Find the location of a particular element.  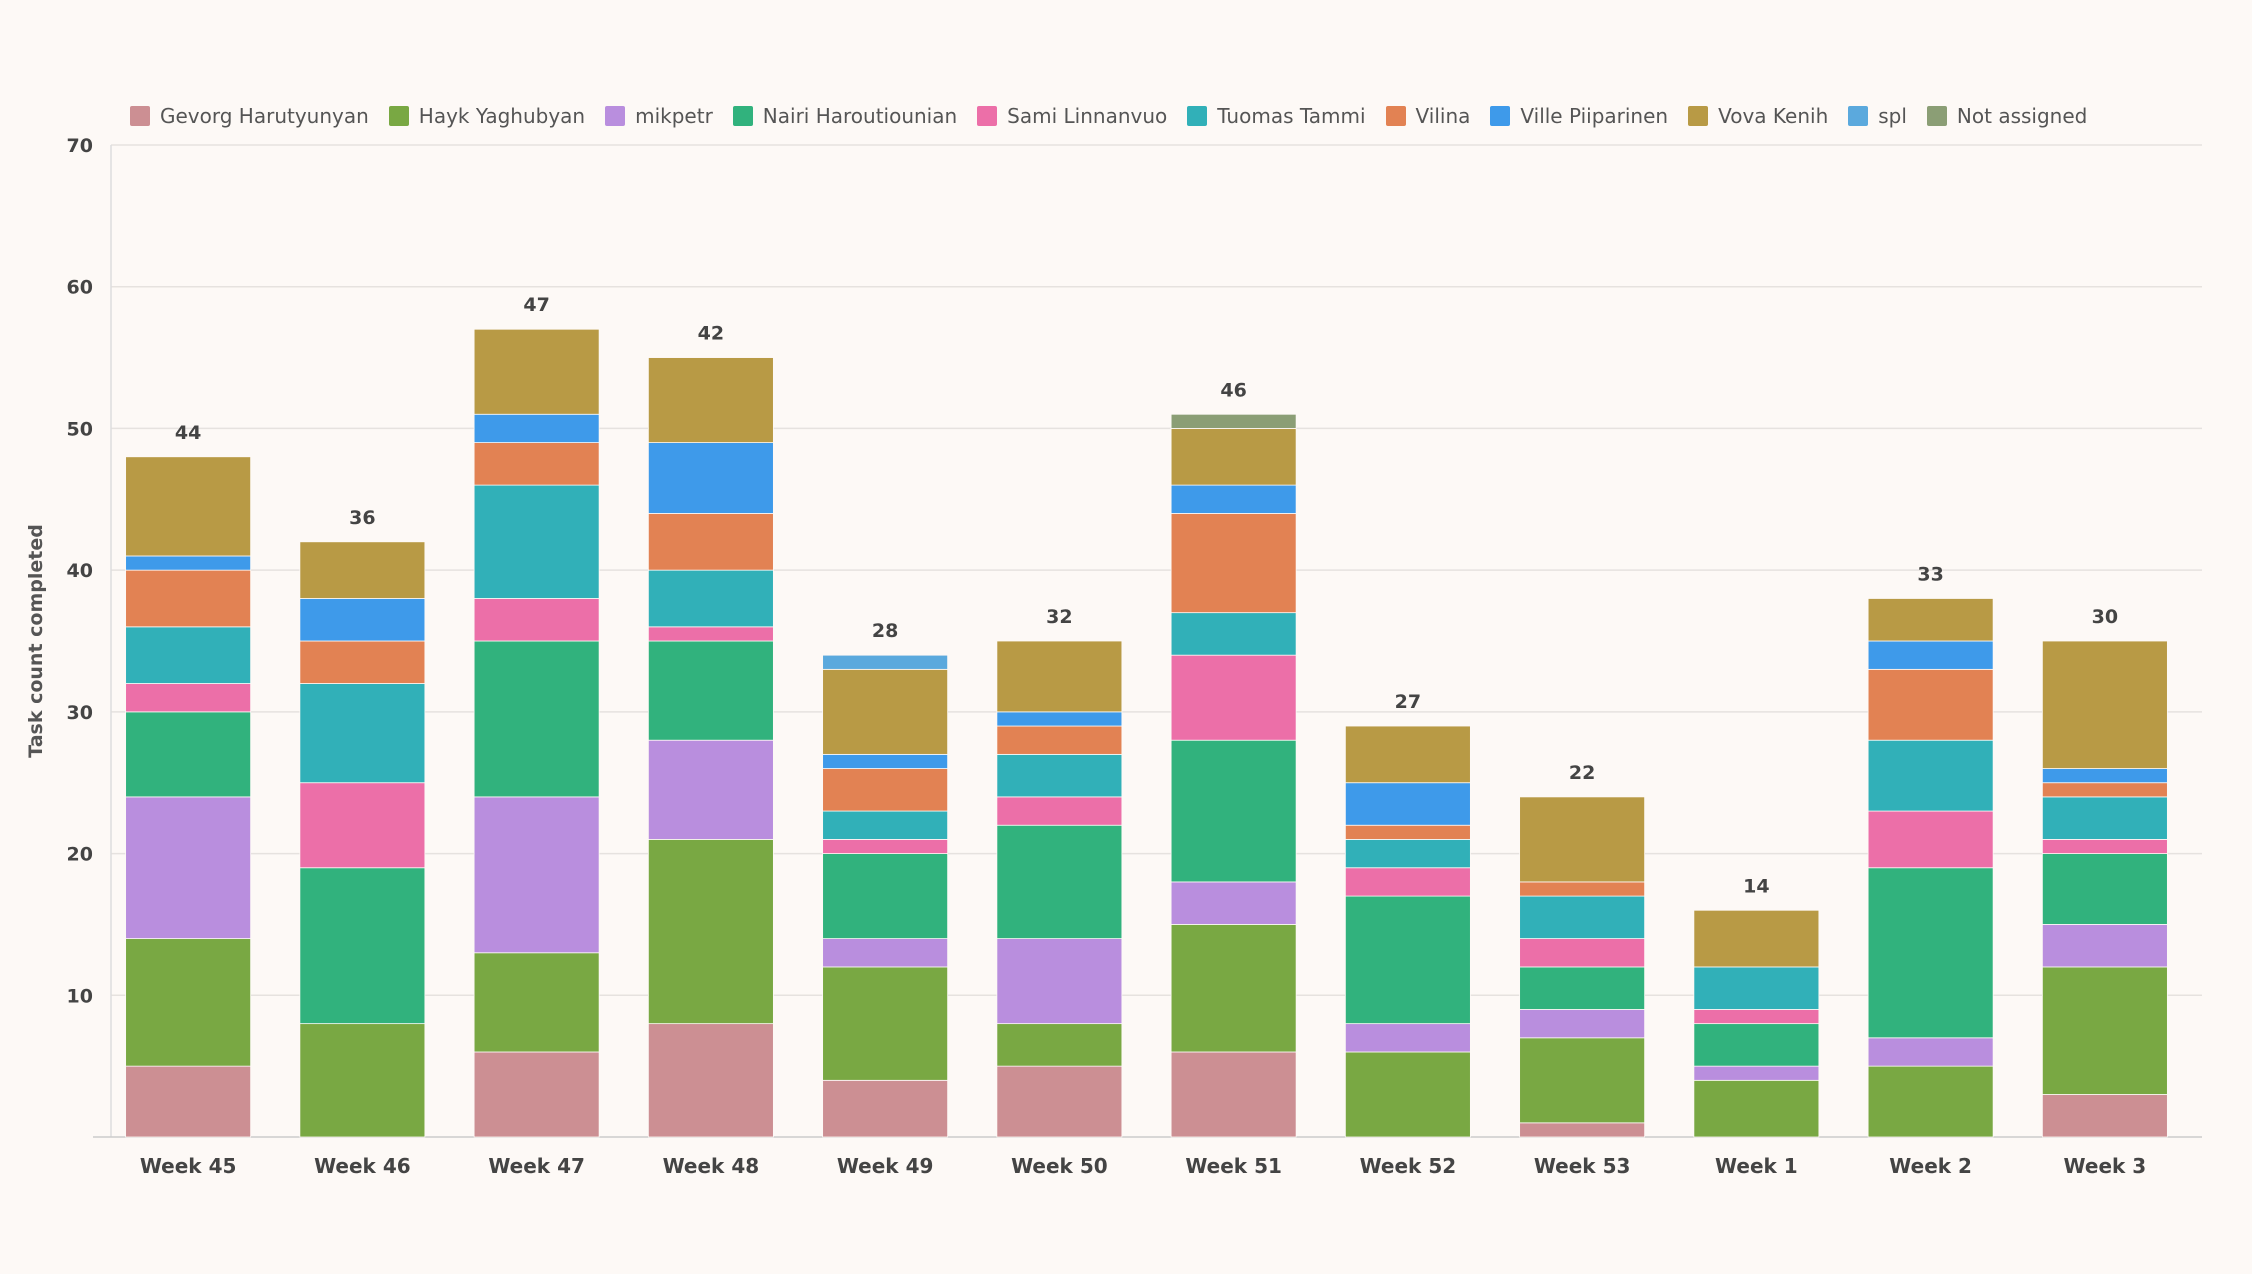

legend-label: Ville Piiparinen is located at coordinates (1594, 116).